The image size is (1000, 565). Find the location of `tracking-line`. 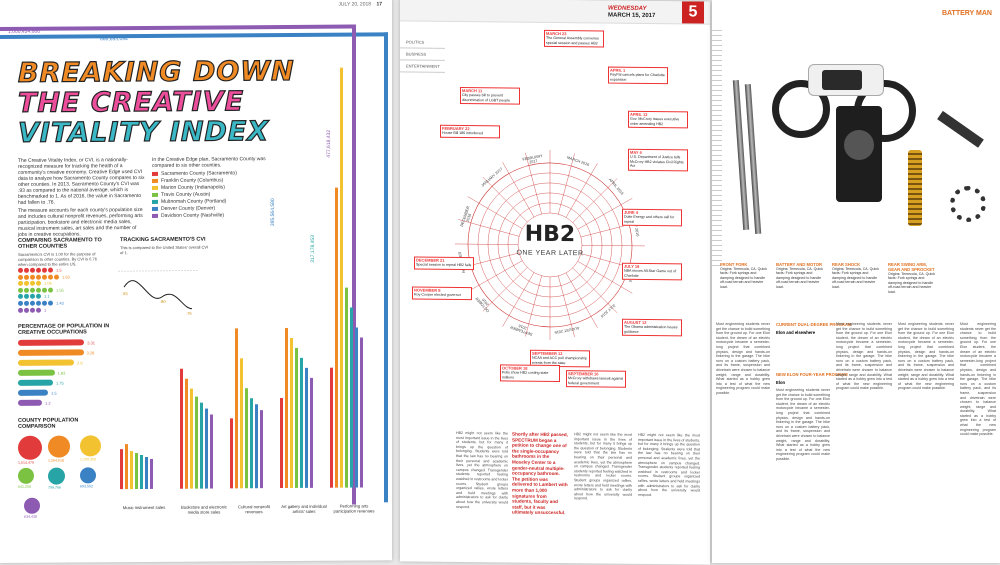

tracking-line is located at coordinates (158, 295).